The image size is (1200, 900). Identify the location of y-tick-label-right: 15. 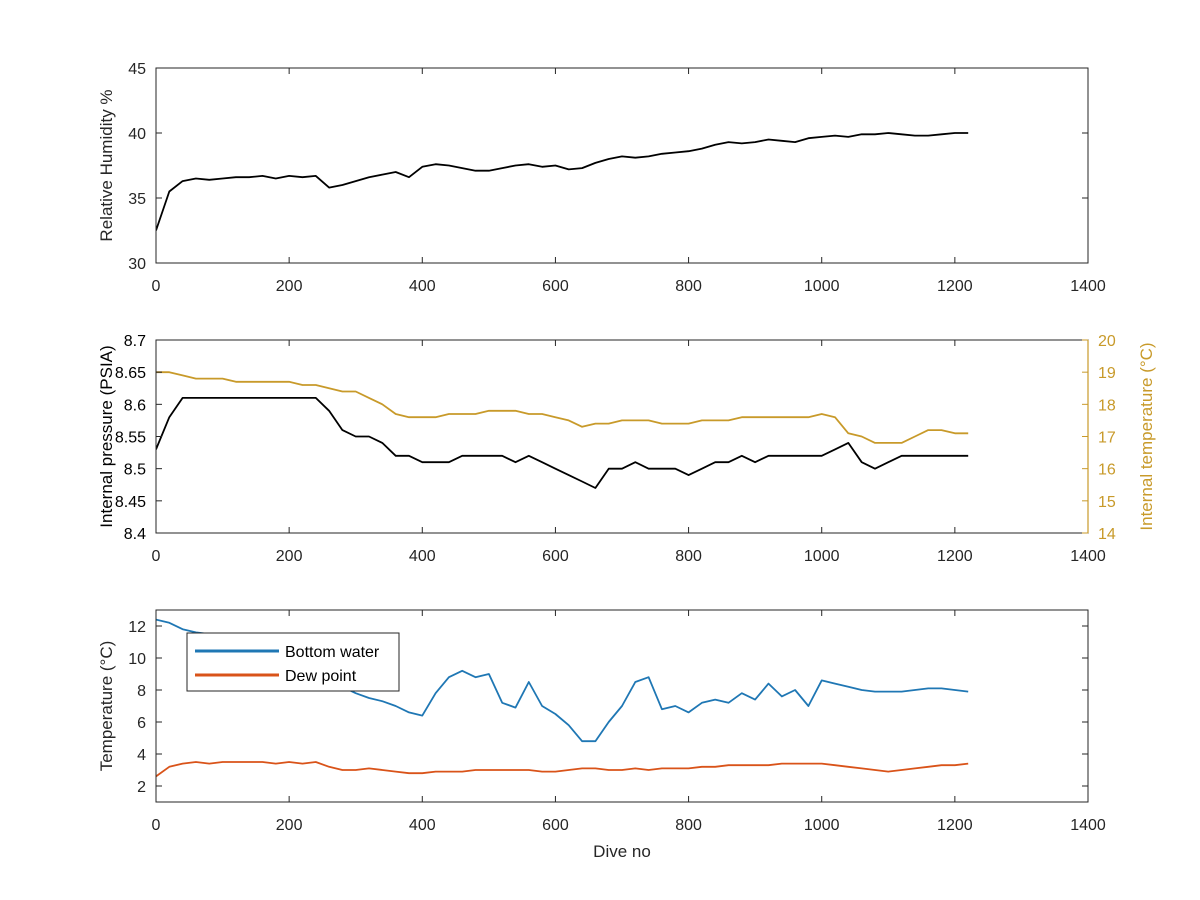
(1107, 502).